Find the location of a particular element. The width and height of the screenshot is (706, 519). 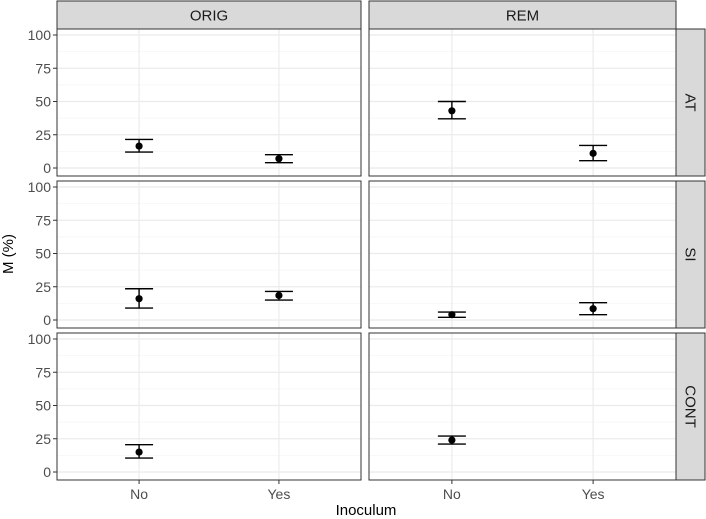

panel-data-orig-cont is located at coordinates (139, 451).